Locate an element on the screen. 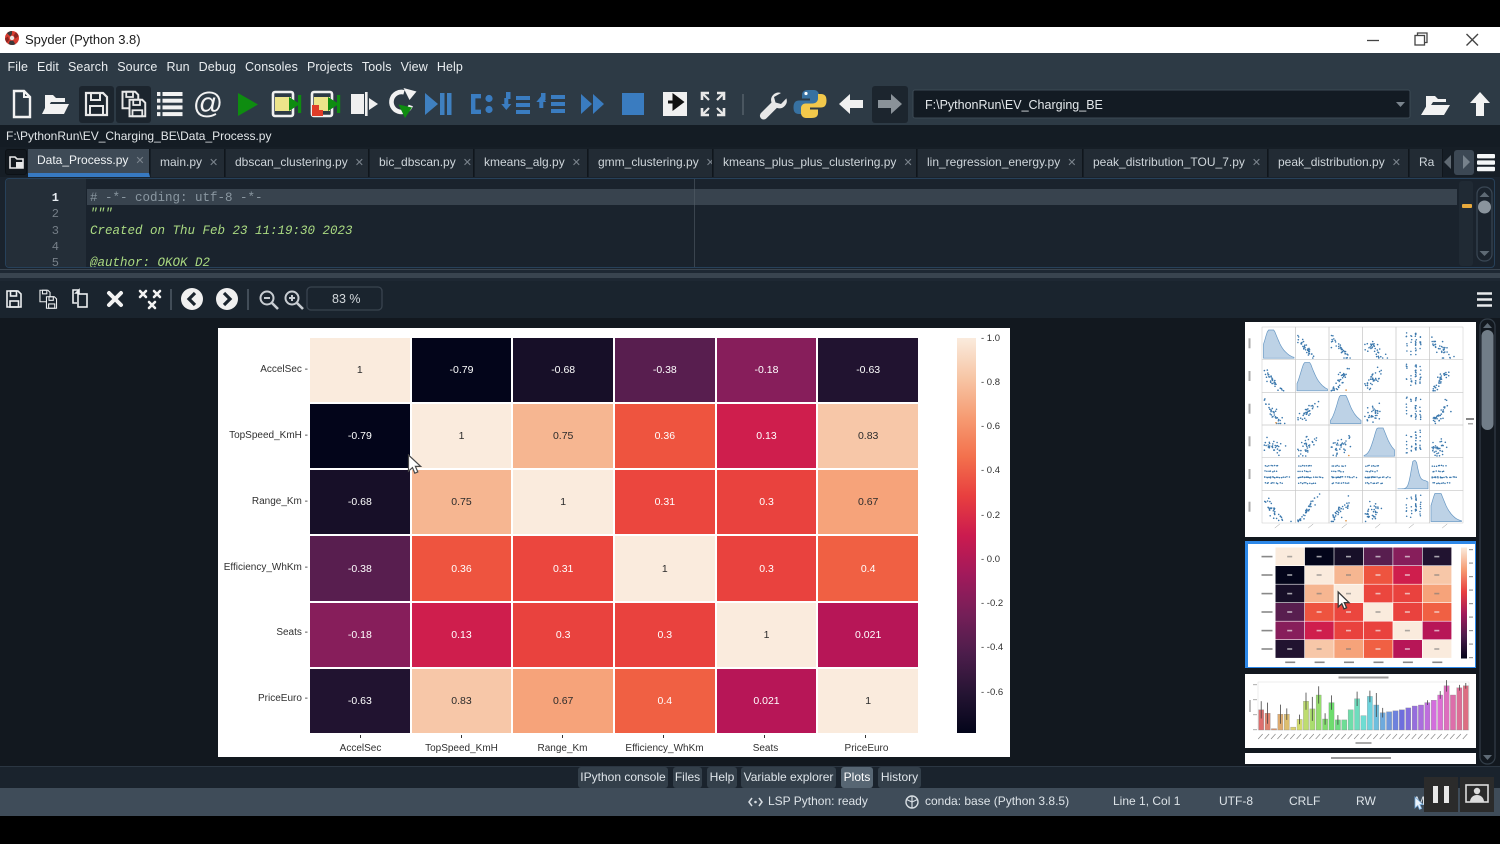  svg-text: F:\PythonRun\EV_Charging_BE is located at coordinates (1014, 105).